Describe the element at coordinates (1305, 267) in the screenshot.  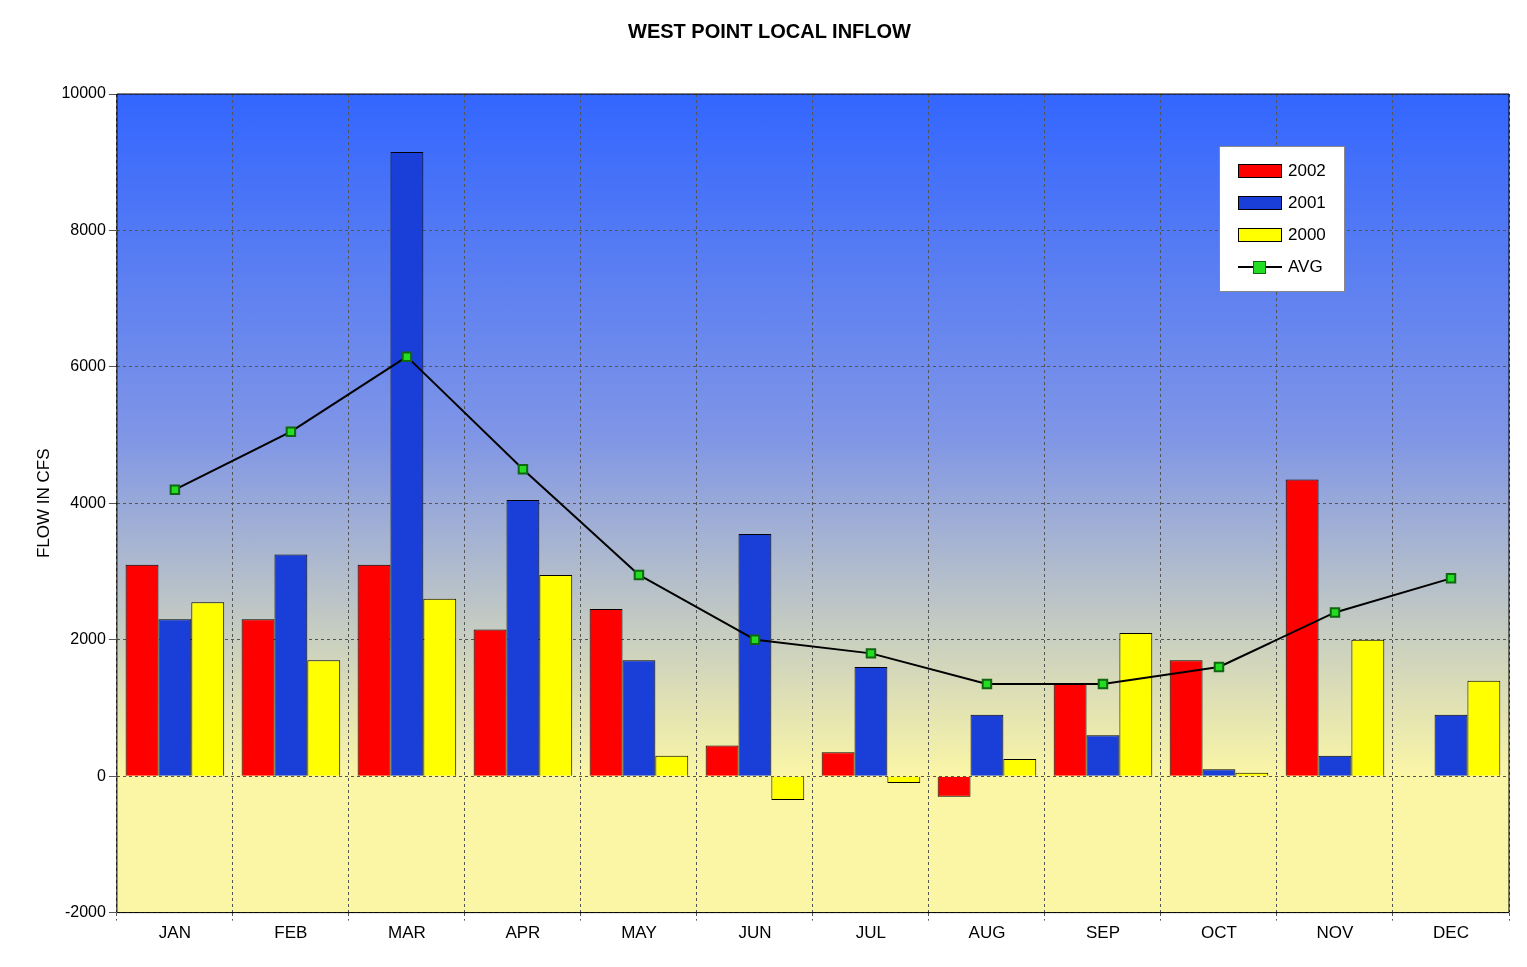
I see `legend-label: AVG` at that location.